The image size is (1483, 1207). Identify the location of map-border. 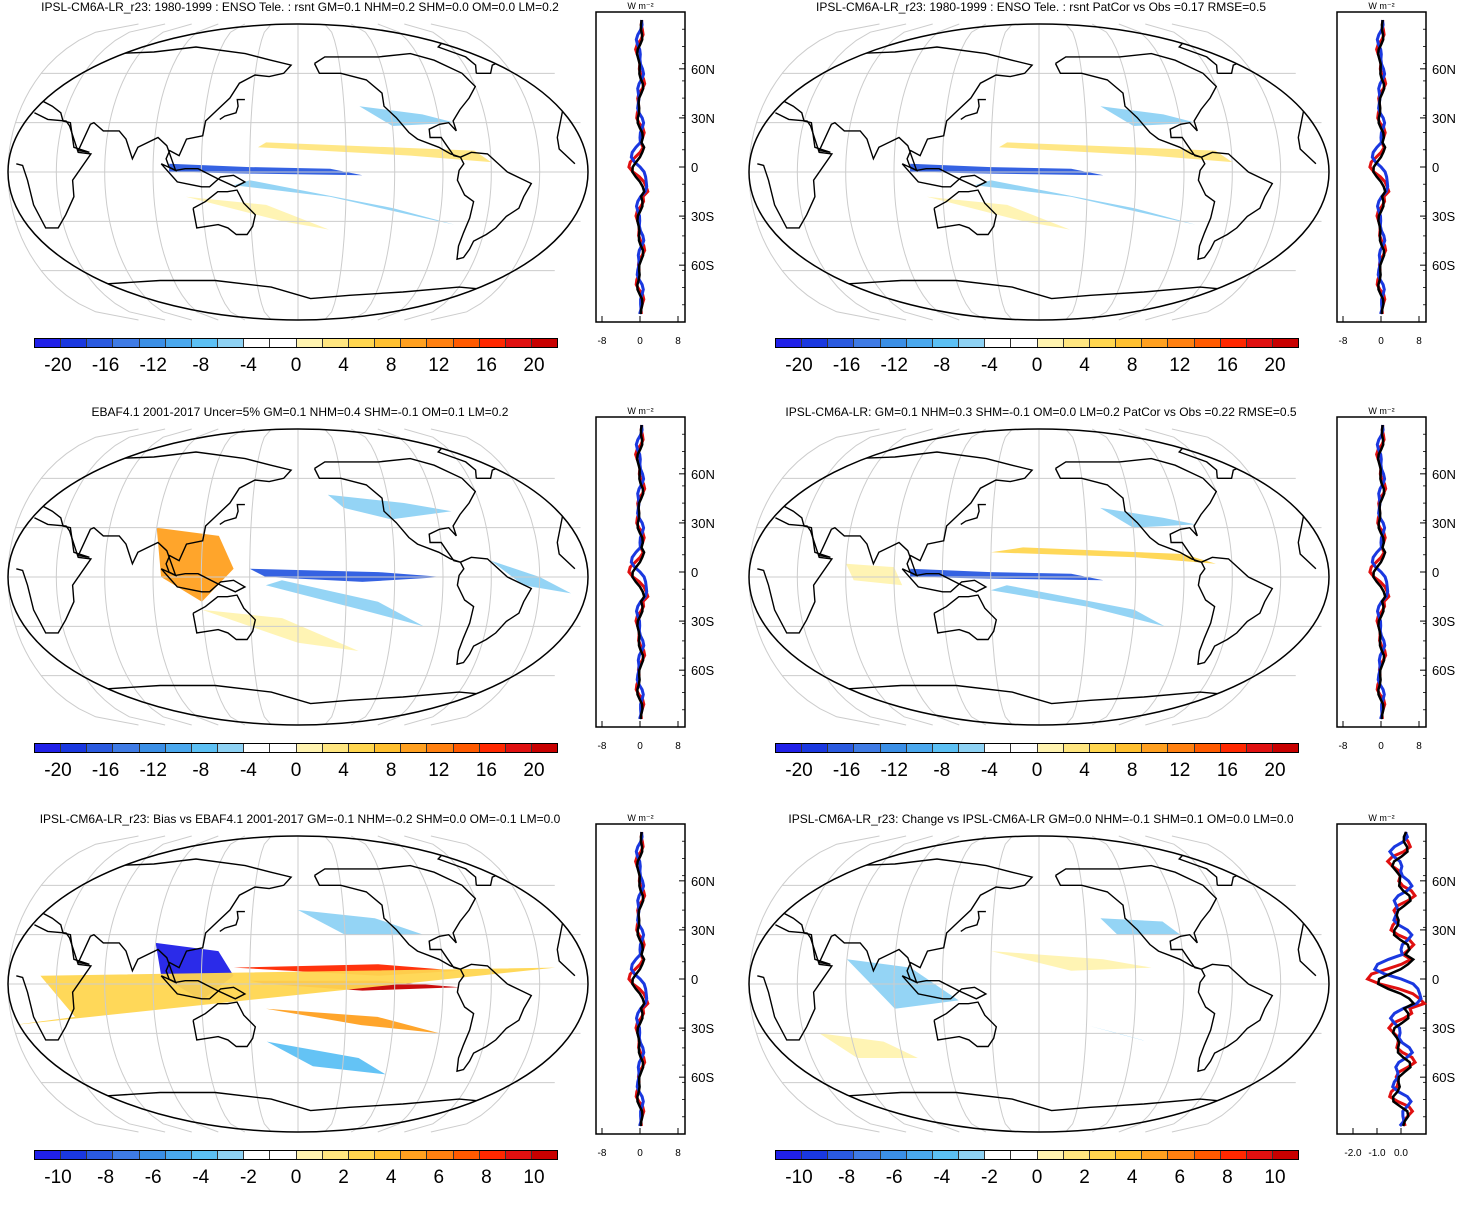
(1039, 984).